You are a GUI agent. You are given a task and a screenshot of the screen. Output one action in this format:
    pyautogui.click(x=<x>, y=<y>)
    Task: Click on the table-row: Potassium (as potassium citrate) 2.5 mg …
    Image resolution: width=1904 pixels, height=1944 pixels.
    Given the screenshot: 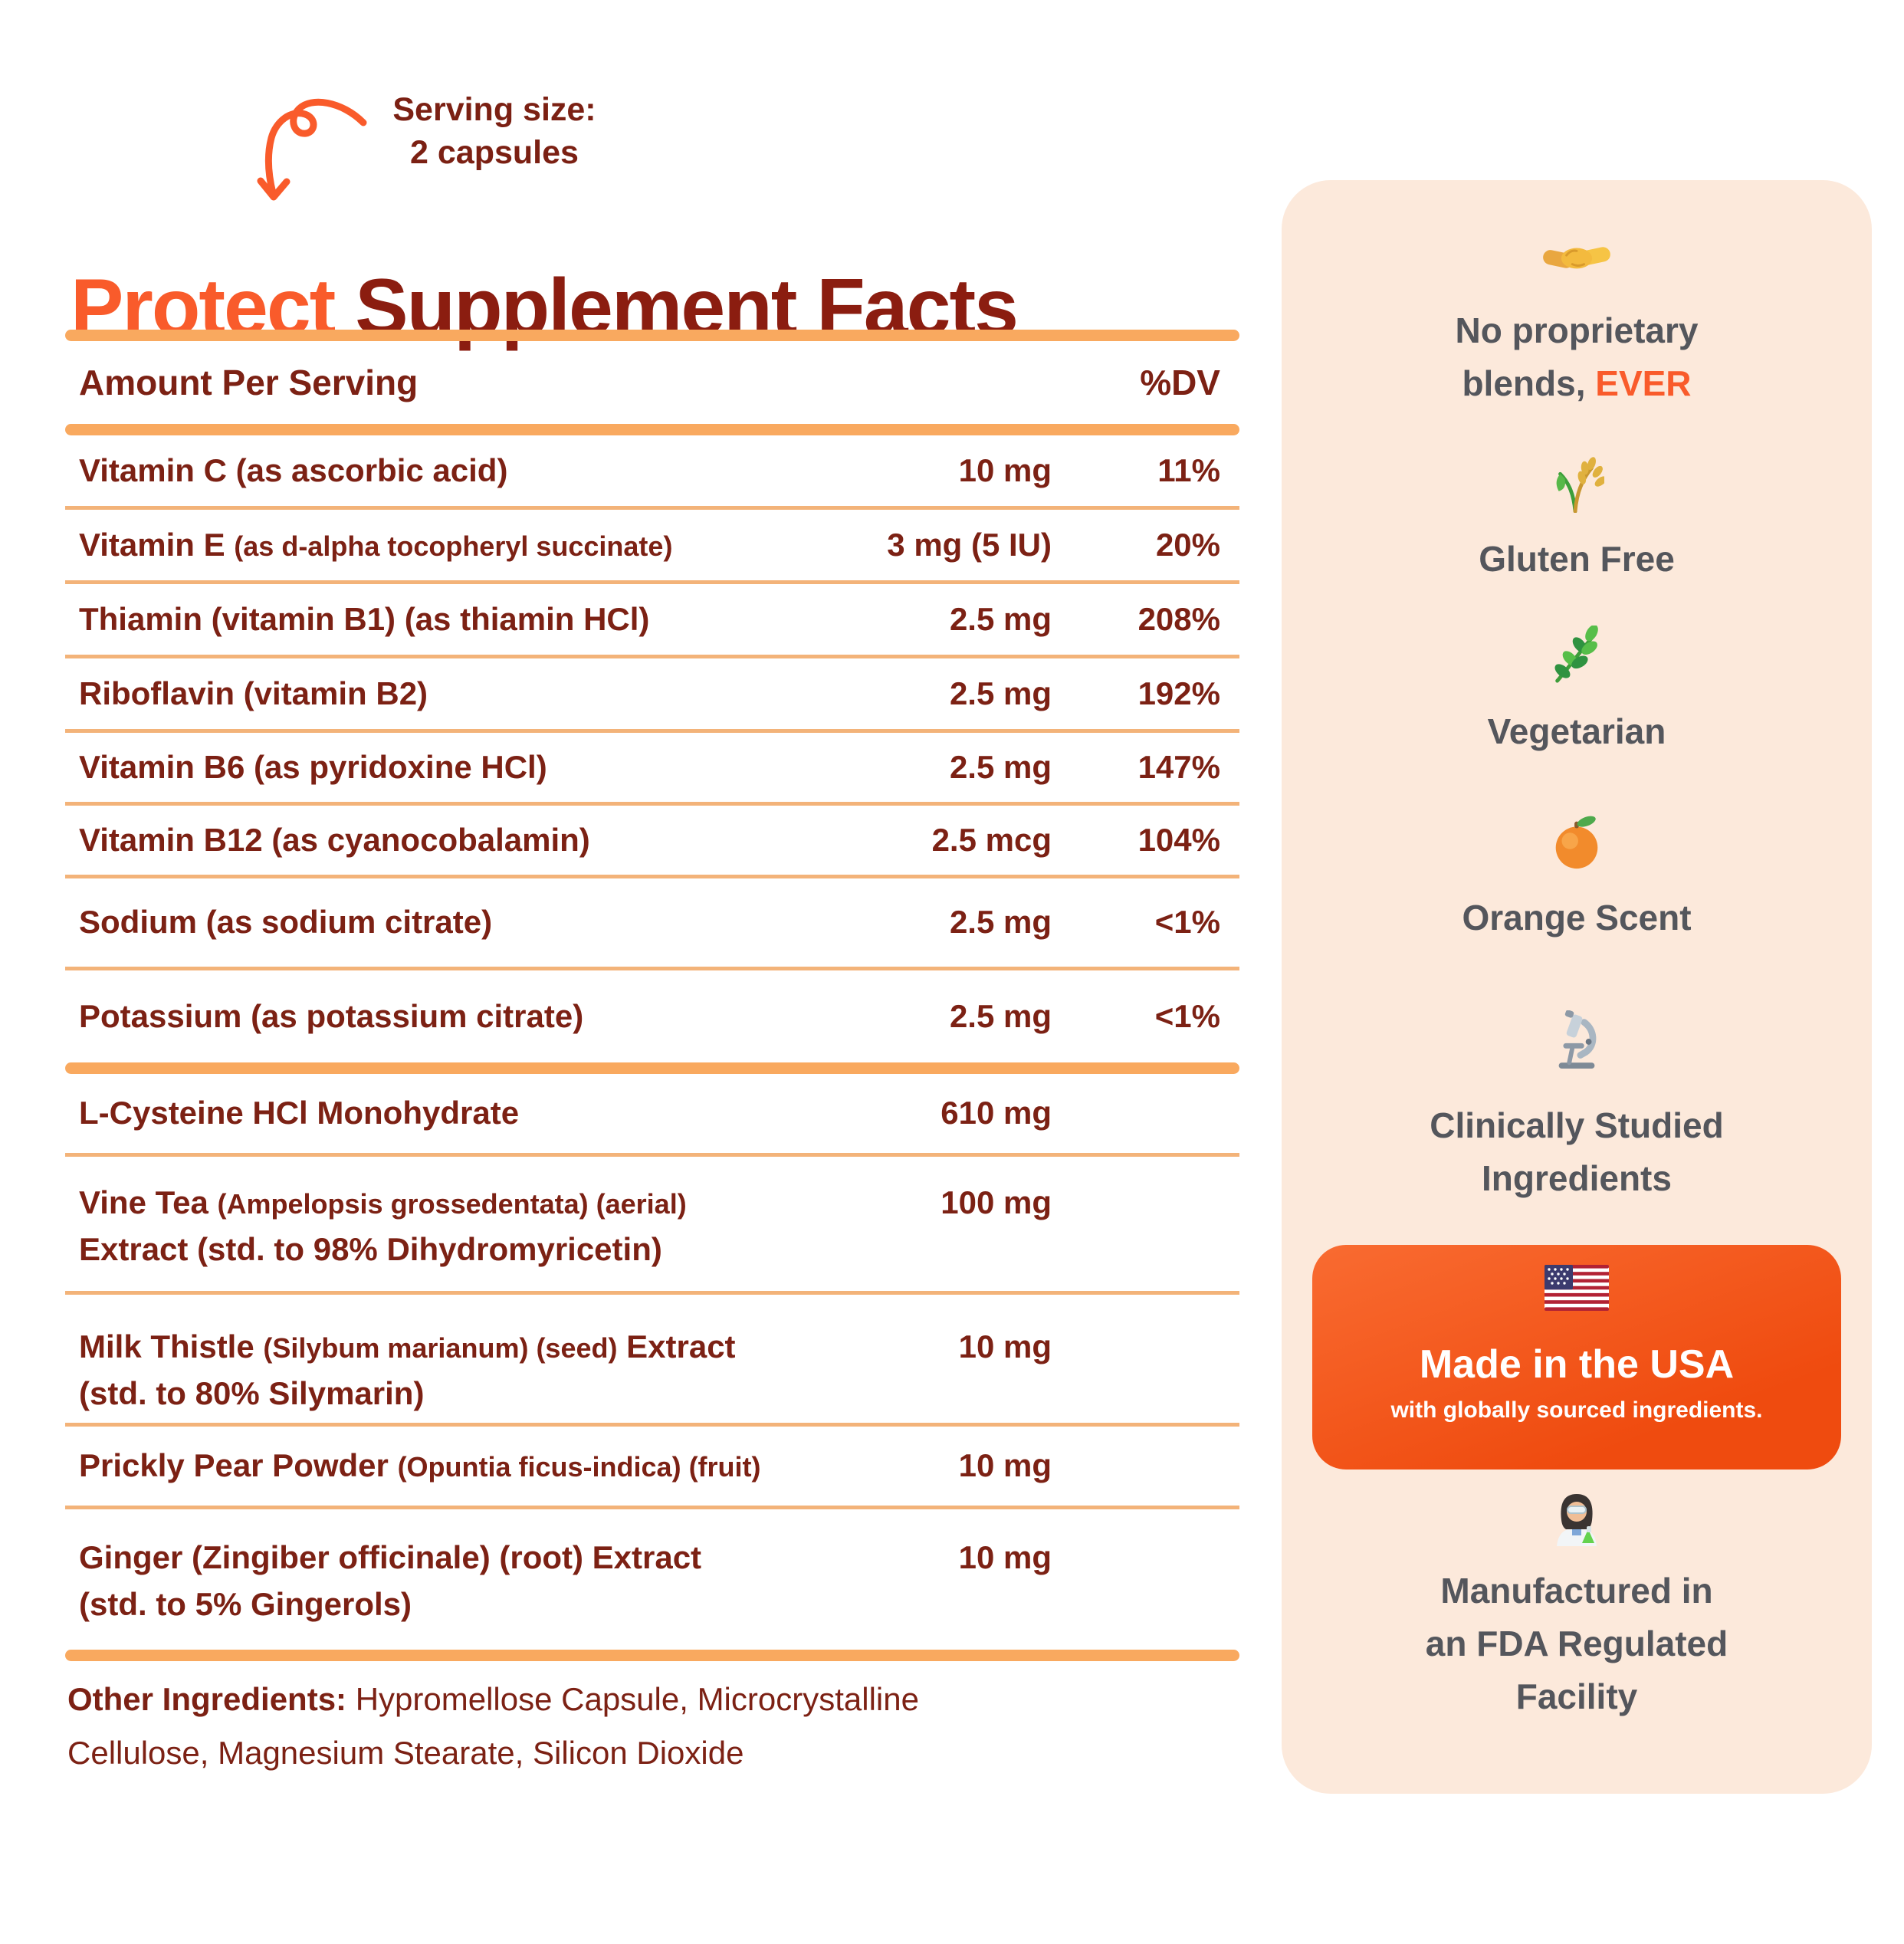 What is the action you would take?
    pyautogui.click(x=652, y=1016)
    